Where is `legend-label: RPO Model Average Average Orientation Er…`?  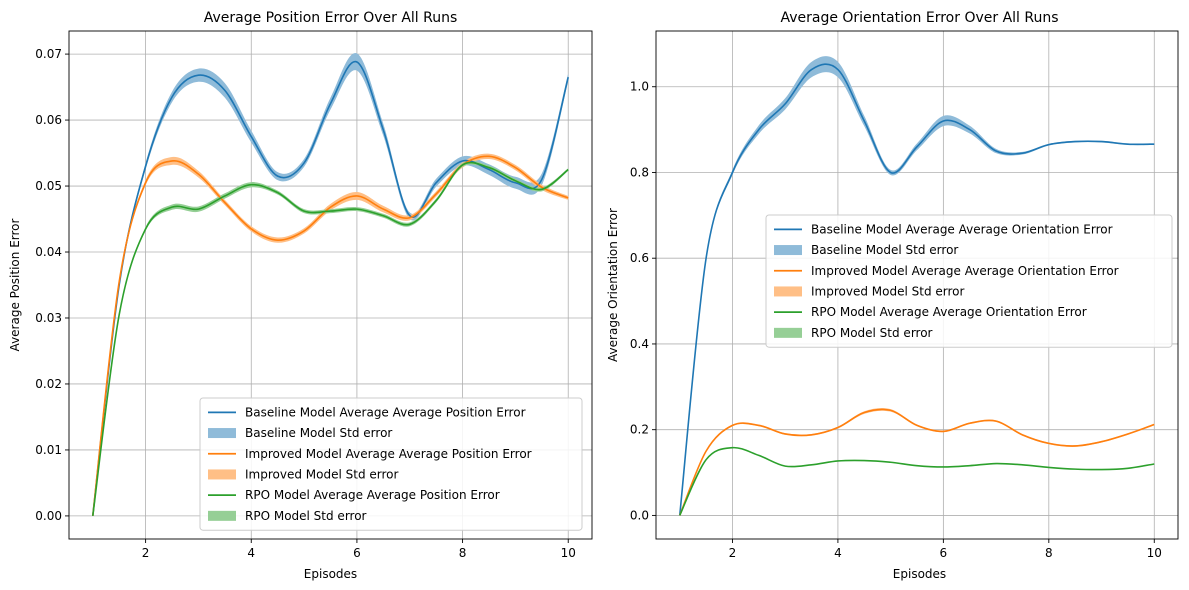
legend-label: RPO Model Average Average Orientation Er… is located at coordinates (949, 312).